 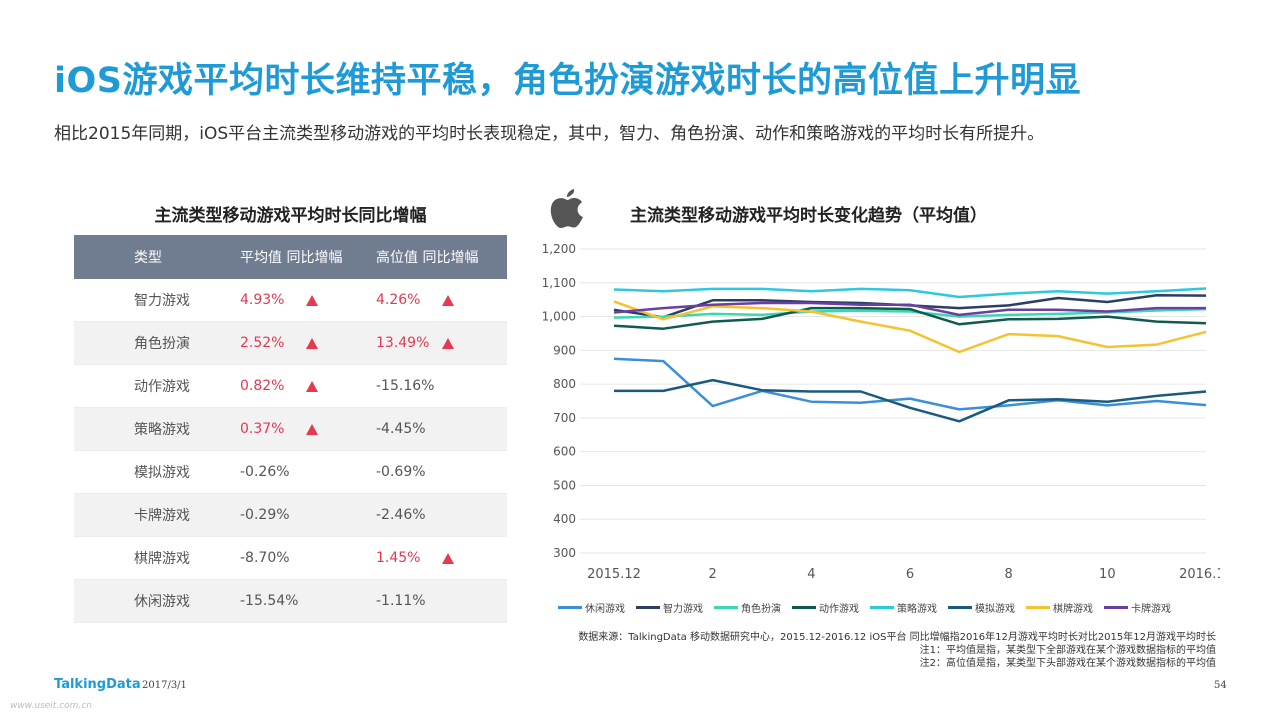 What do you see at coordinates (265, 515) in the screenshot?
I see `cell-avg-value: -0.29%` at bounding box center [265, 515].